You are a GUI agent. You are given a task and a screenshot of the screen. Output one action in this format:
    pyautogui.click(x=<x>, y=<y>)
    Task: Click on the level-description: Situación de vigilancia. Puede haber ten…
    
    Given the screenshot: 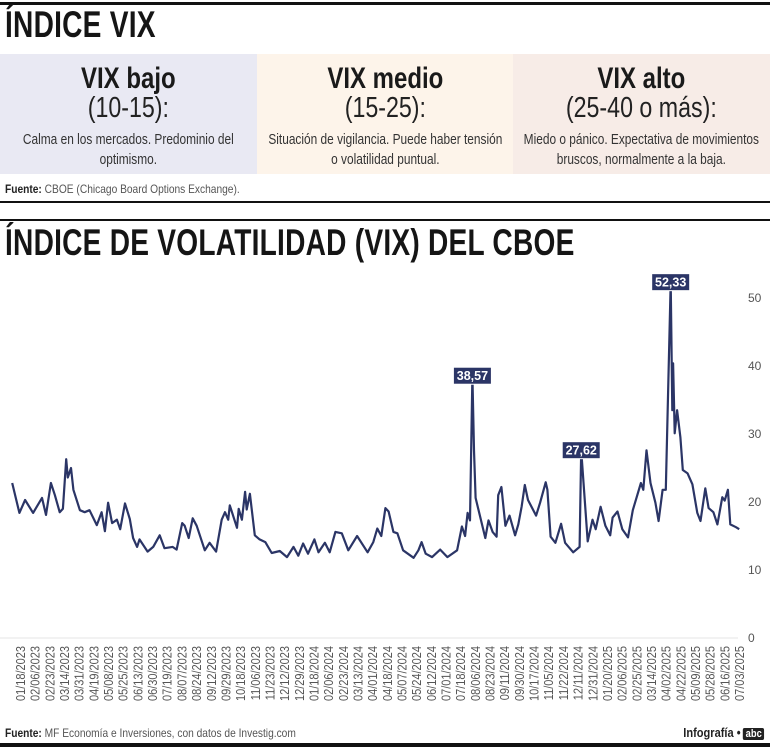 What is the action you would take?
    pyautogui.click(x=385, y=150)
    